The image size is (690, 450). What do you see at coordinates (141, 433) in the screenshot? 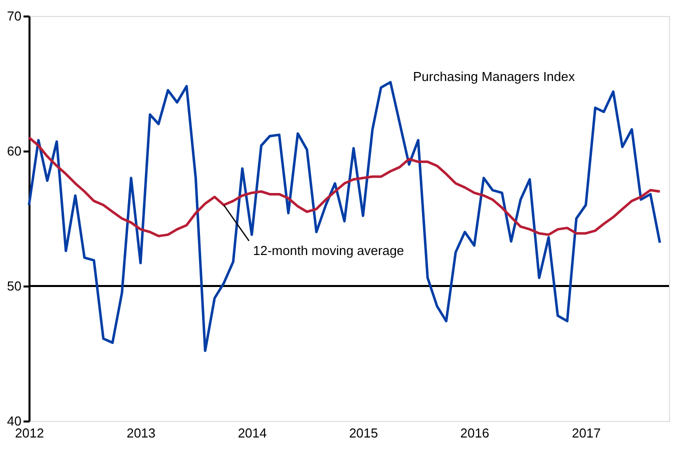
I see `x-tick-label: 2013` at bounding box center [141, 433].